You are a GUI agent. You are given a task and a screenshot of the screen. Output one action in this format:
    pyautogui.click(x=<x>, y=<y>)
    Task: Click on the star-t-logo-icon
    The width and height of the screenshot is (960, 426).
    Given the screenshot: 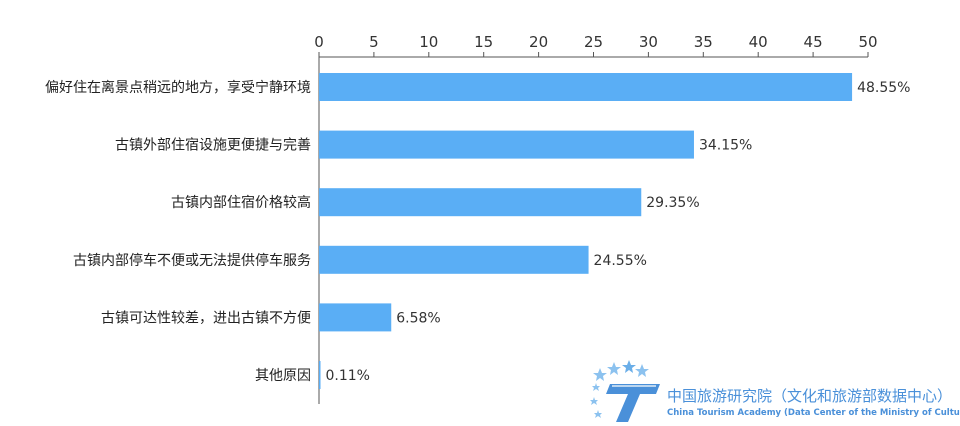 What is the action you would take?
    pyautogui.click(x=625, y=391)
    